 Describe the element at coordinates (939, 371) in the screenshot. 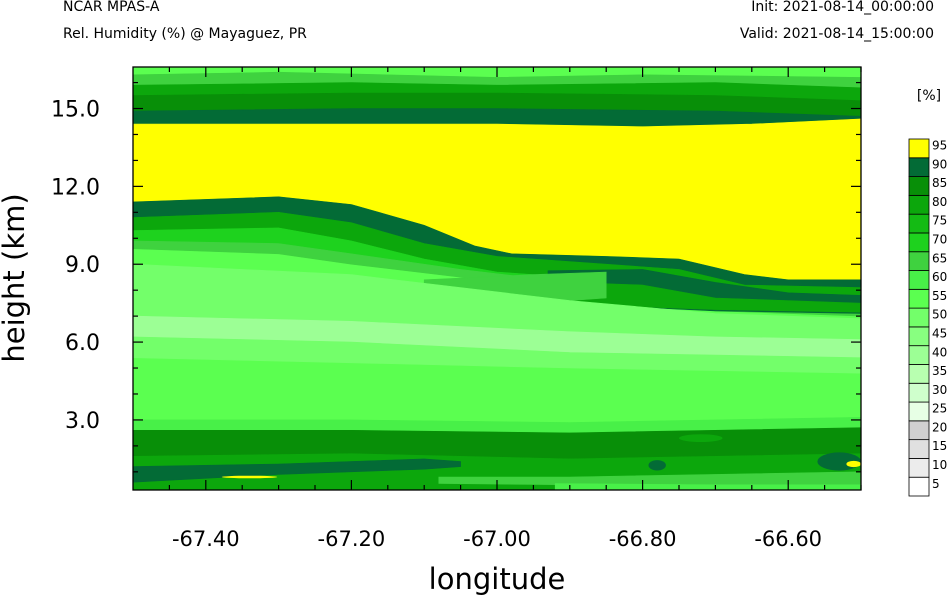

I see `colorbar-label: 35` at that location.